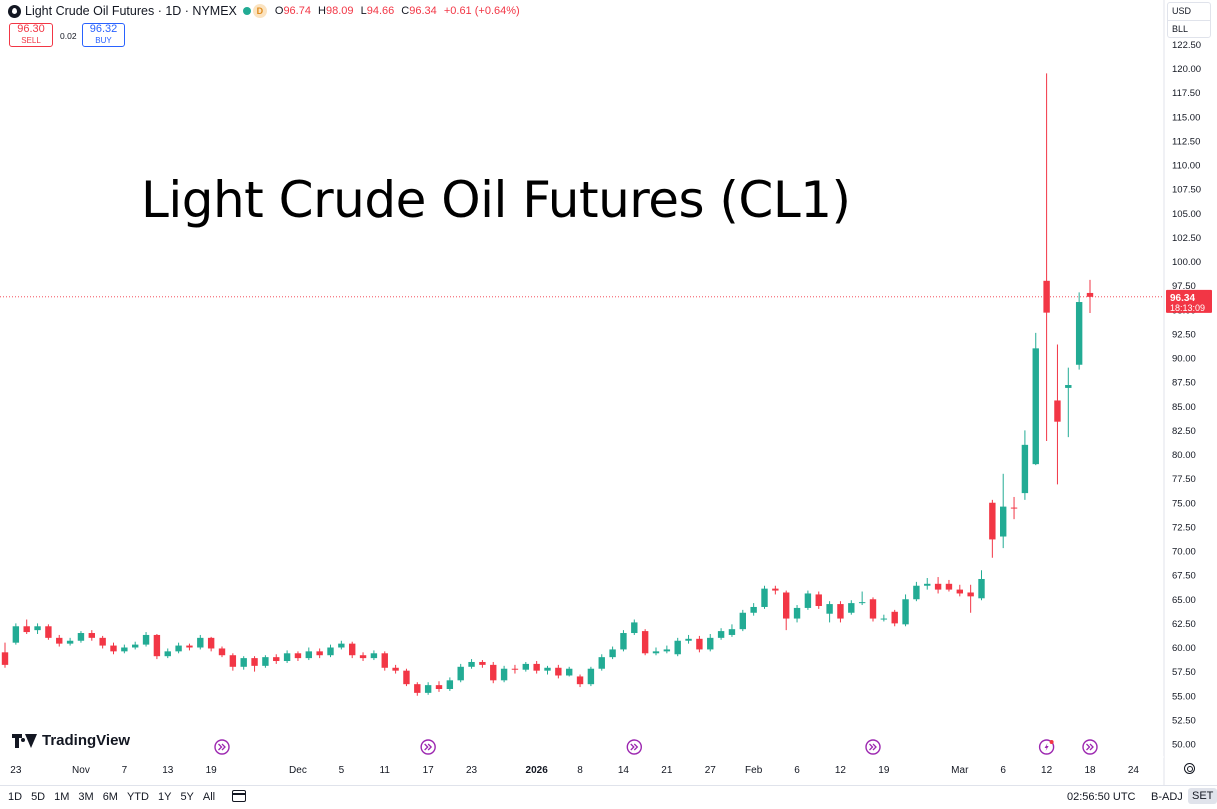 The image size is (1217, 809). What do you see at coordinates (110, 797) in the screenshot?
I see `timeframe-6m: 6M` at bounding box center [110, 797].